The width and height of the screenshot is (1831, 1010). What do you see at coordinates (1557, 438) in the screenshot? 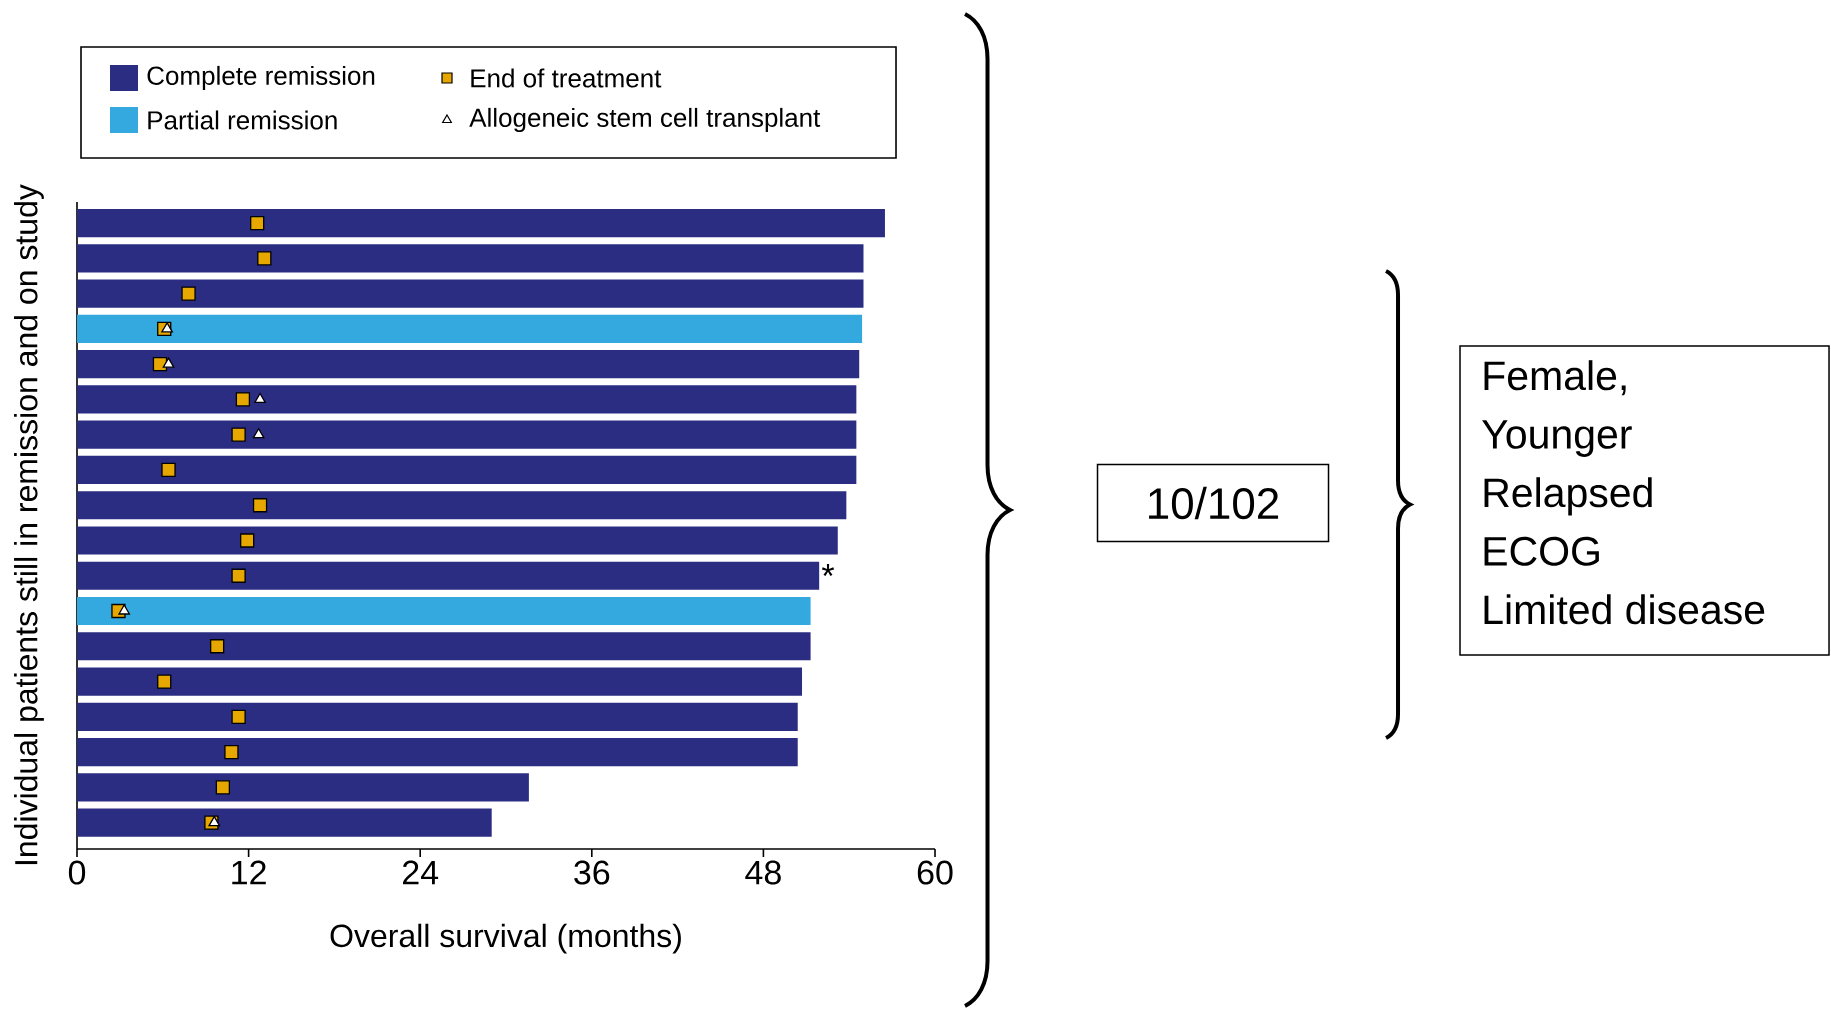
I see `text: Younger` at bounding box center [1557, 438].